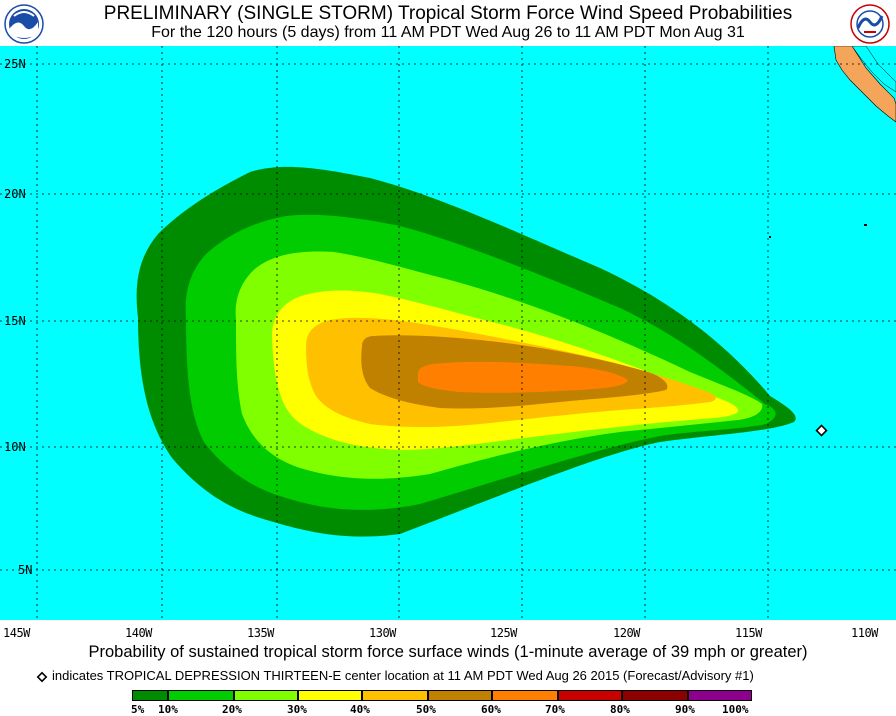 The height and width of the screenshot is (716, 896). I want to click on lon-label-145w: 145W, so click(16, 633).